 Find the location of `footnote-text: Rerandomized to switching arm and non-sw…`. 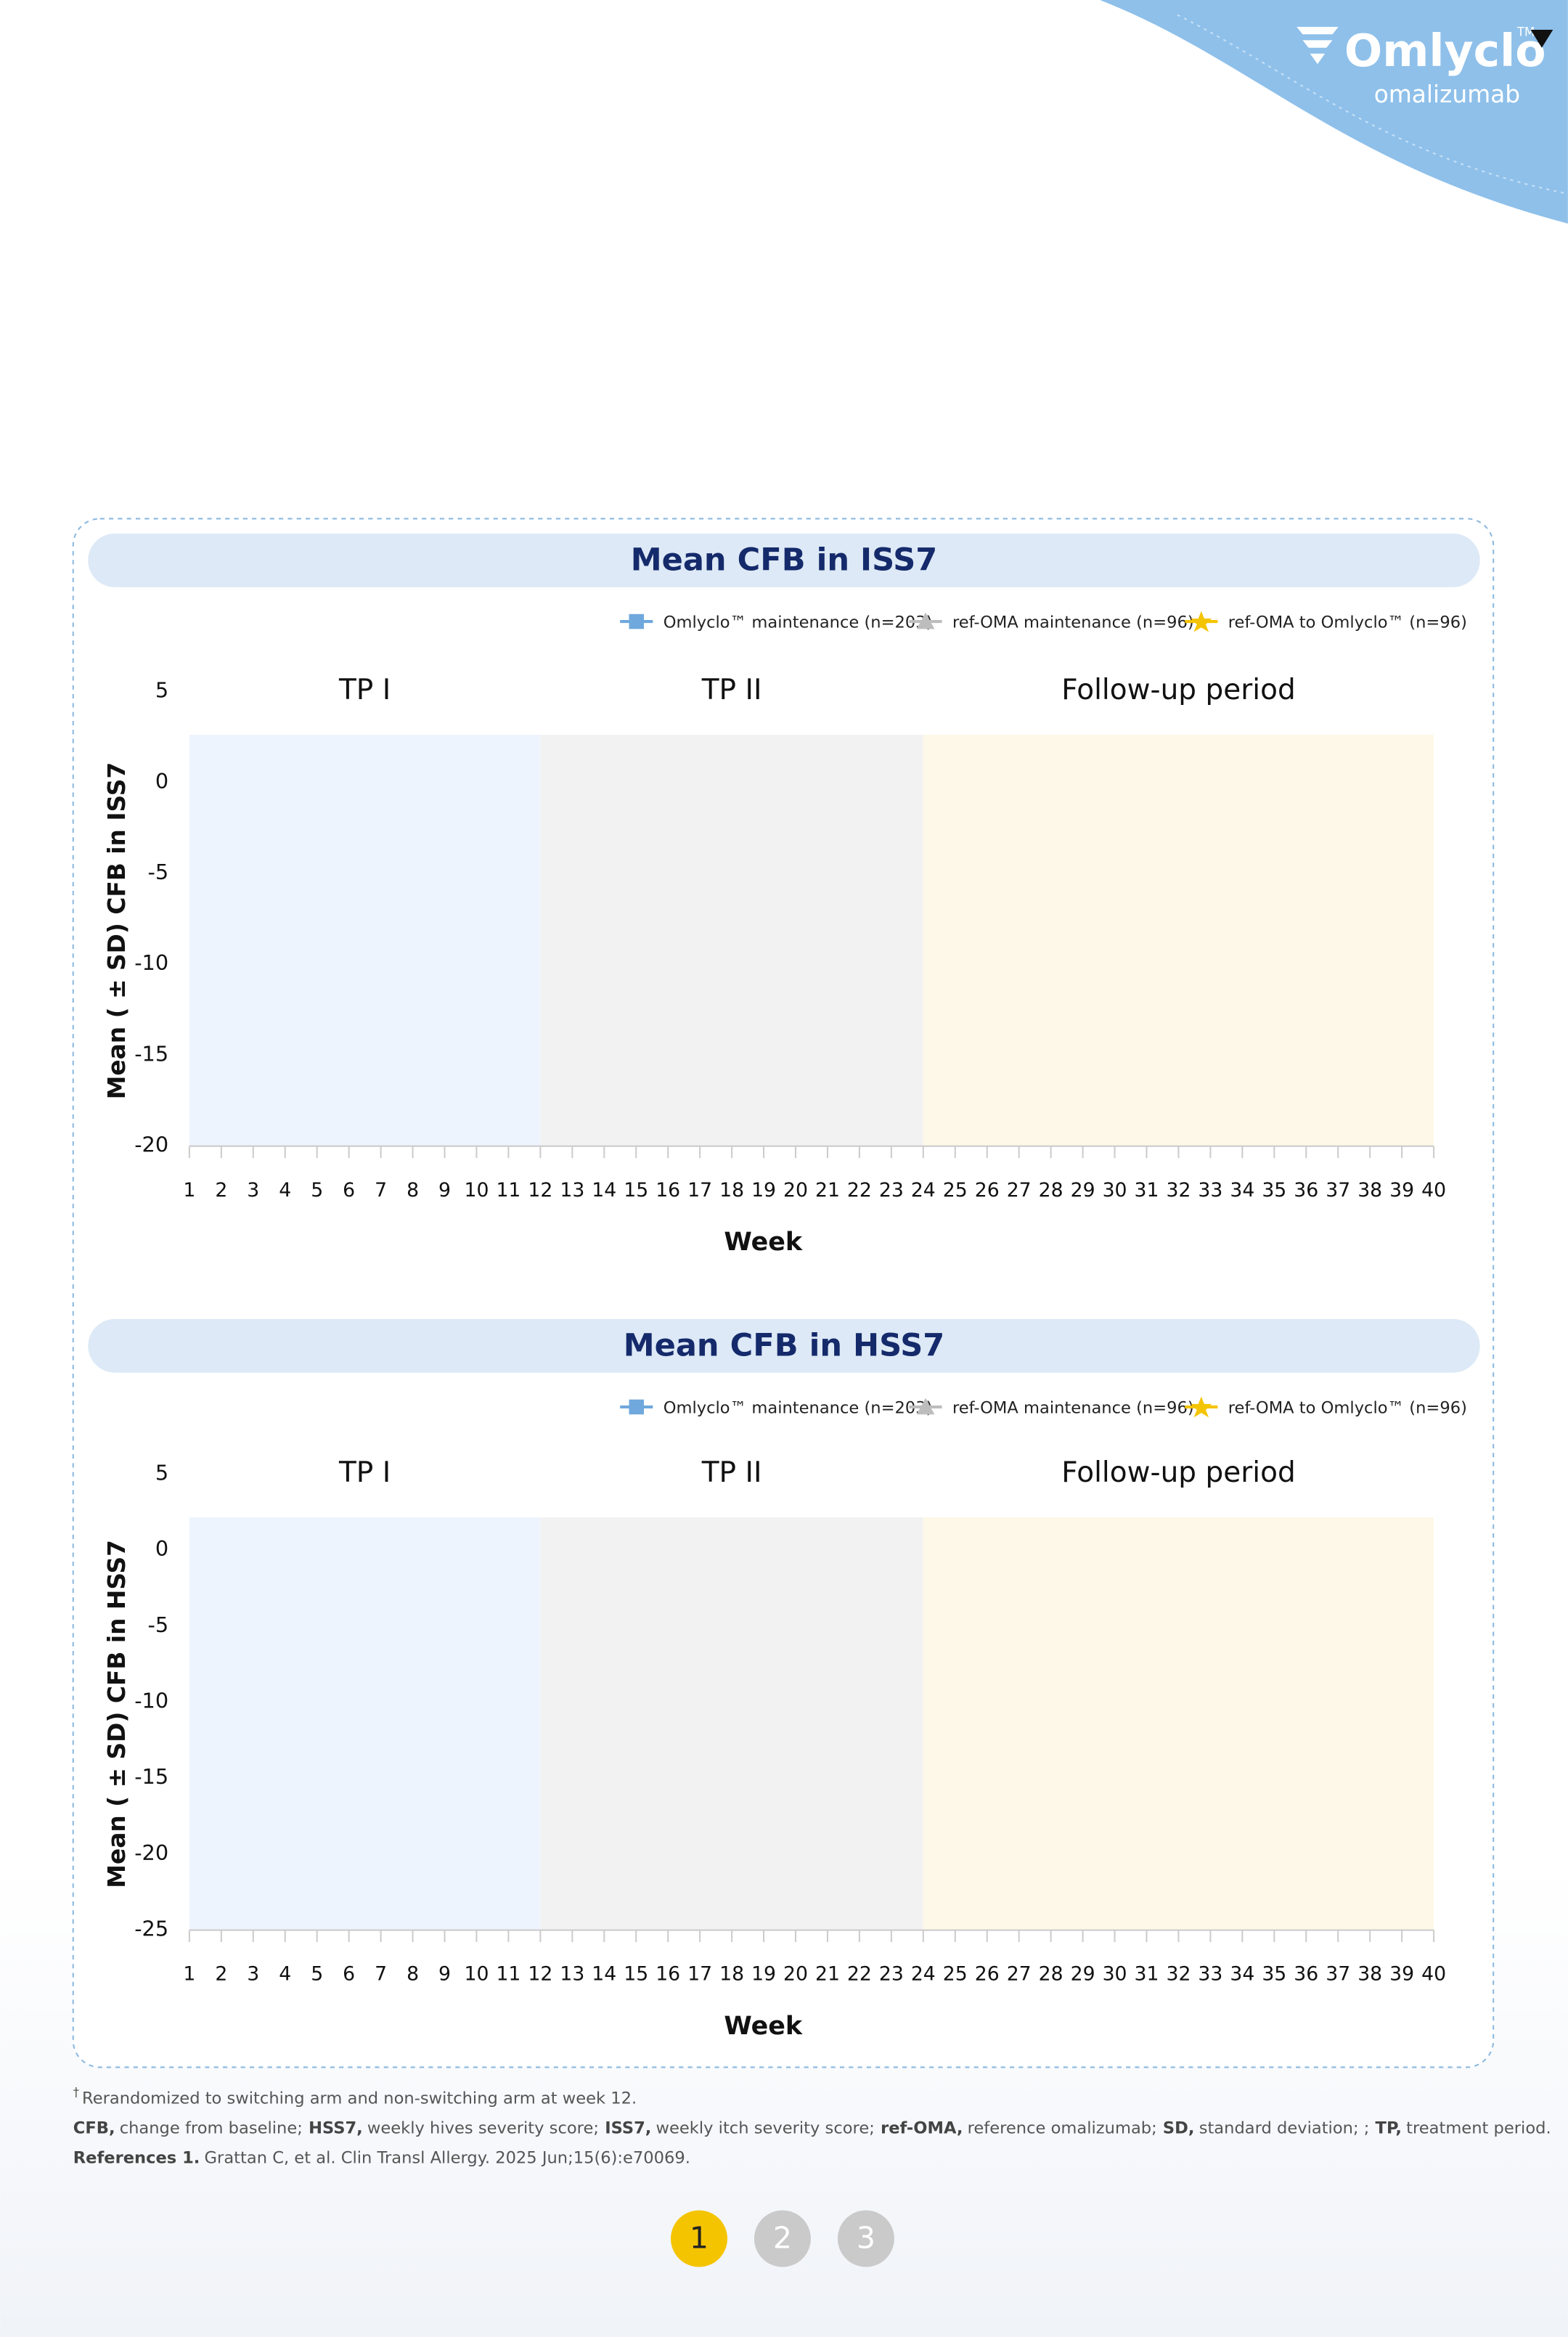

footnote-text: Rerandomized to switching arm and non-sw… is located at coordinates (359, 2098).